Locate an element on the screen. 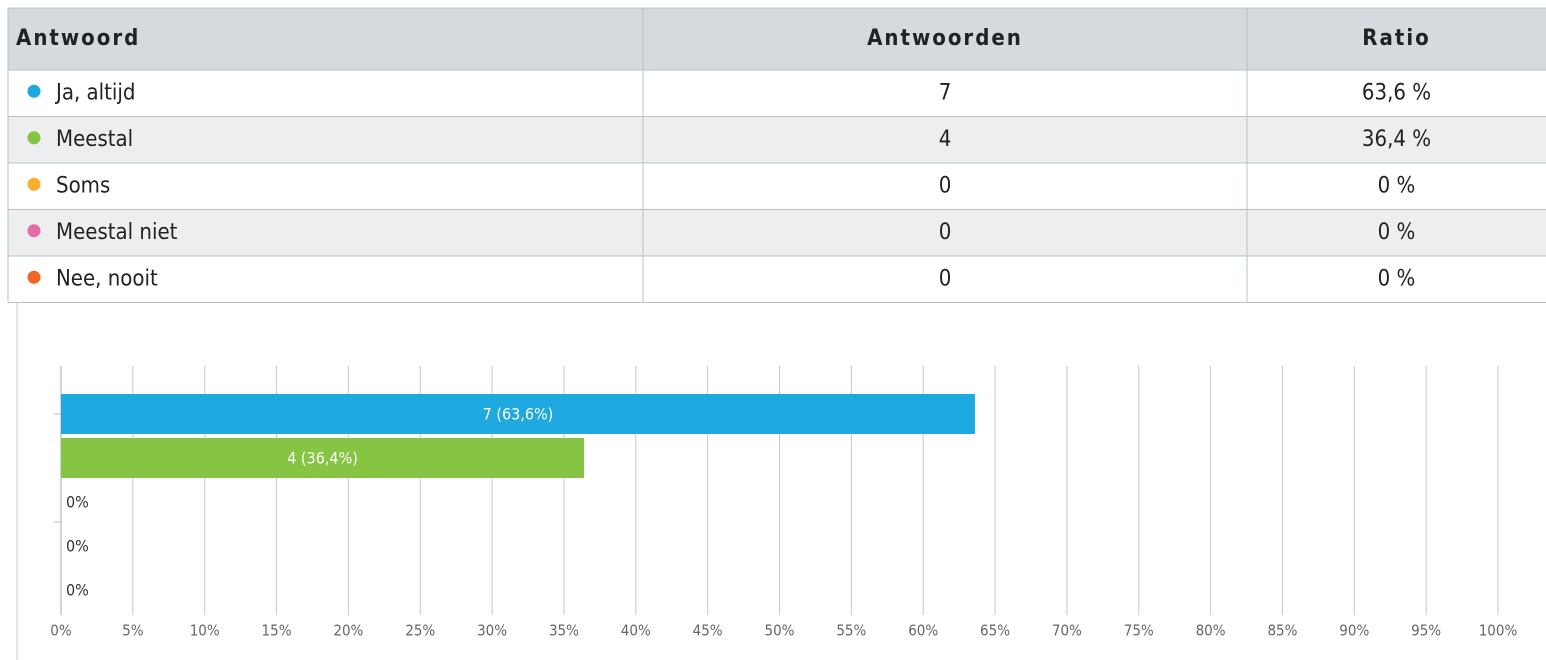 This screenshot has height=660, width=1546. x-tick-label: 40% is located at coordinates (636, 631).